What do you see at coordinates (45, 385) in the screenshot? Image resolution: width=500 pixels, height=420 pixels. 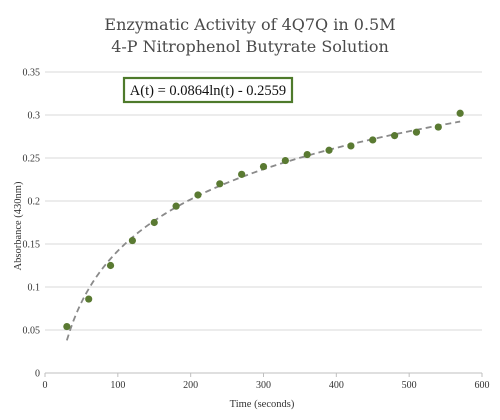 I see `x-tick-label: 0` at bounding box center [45, 385].